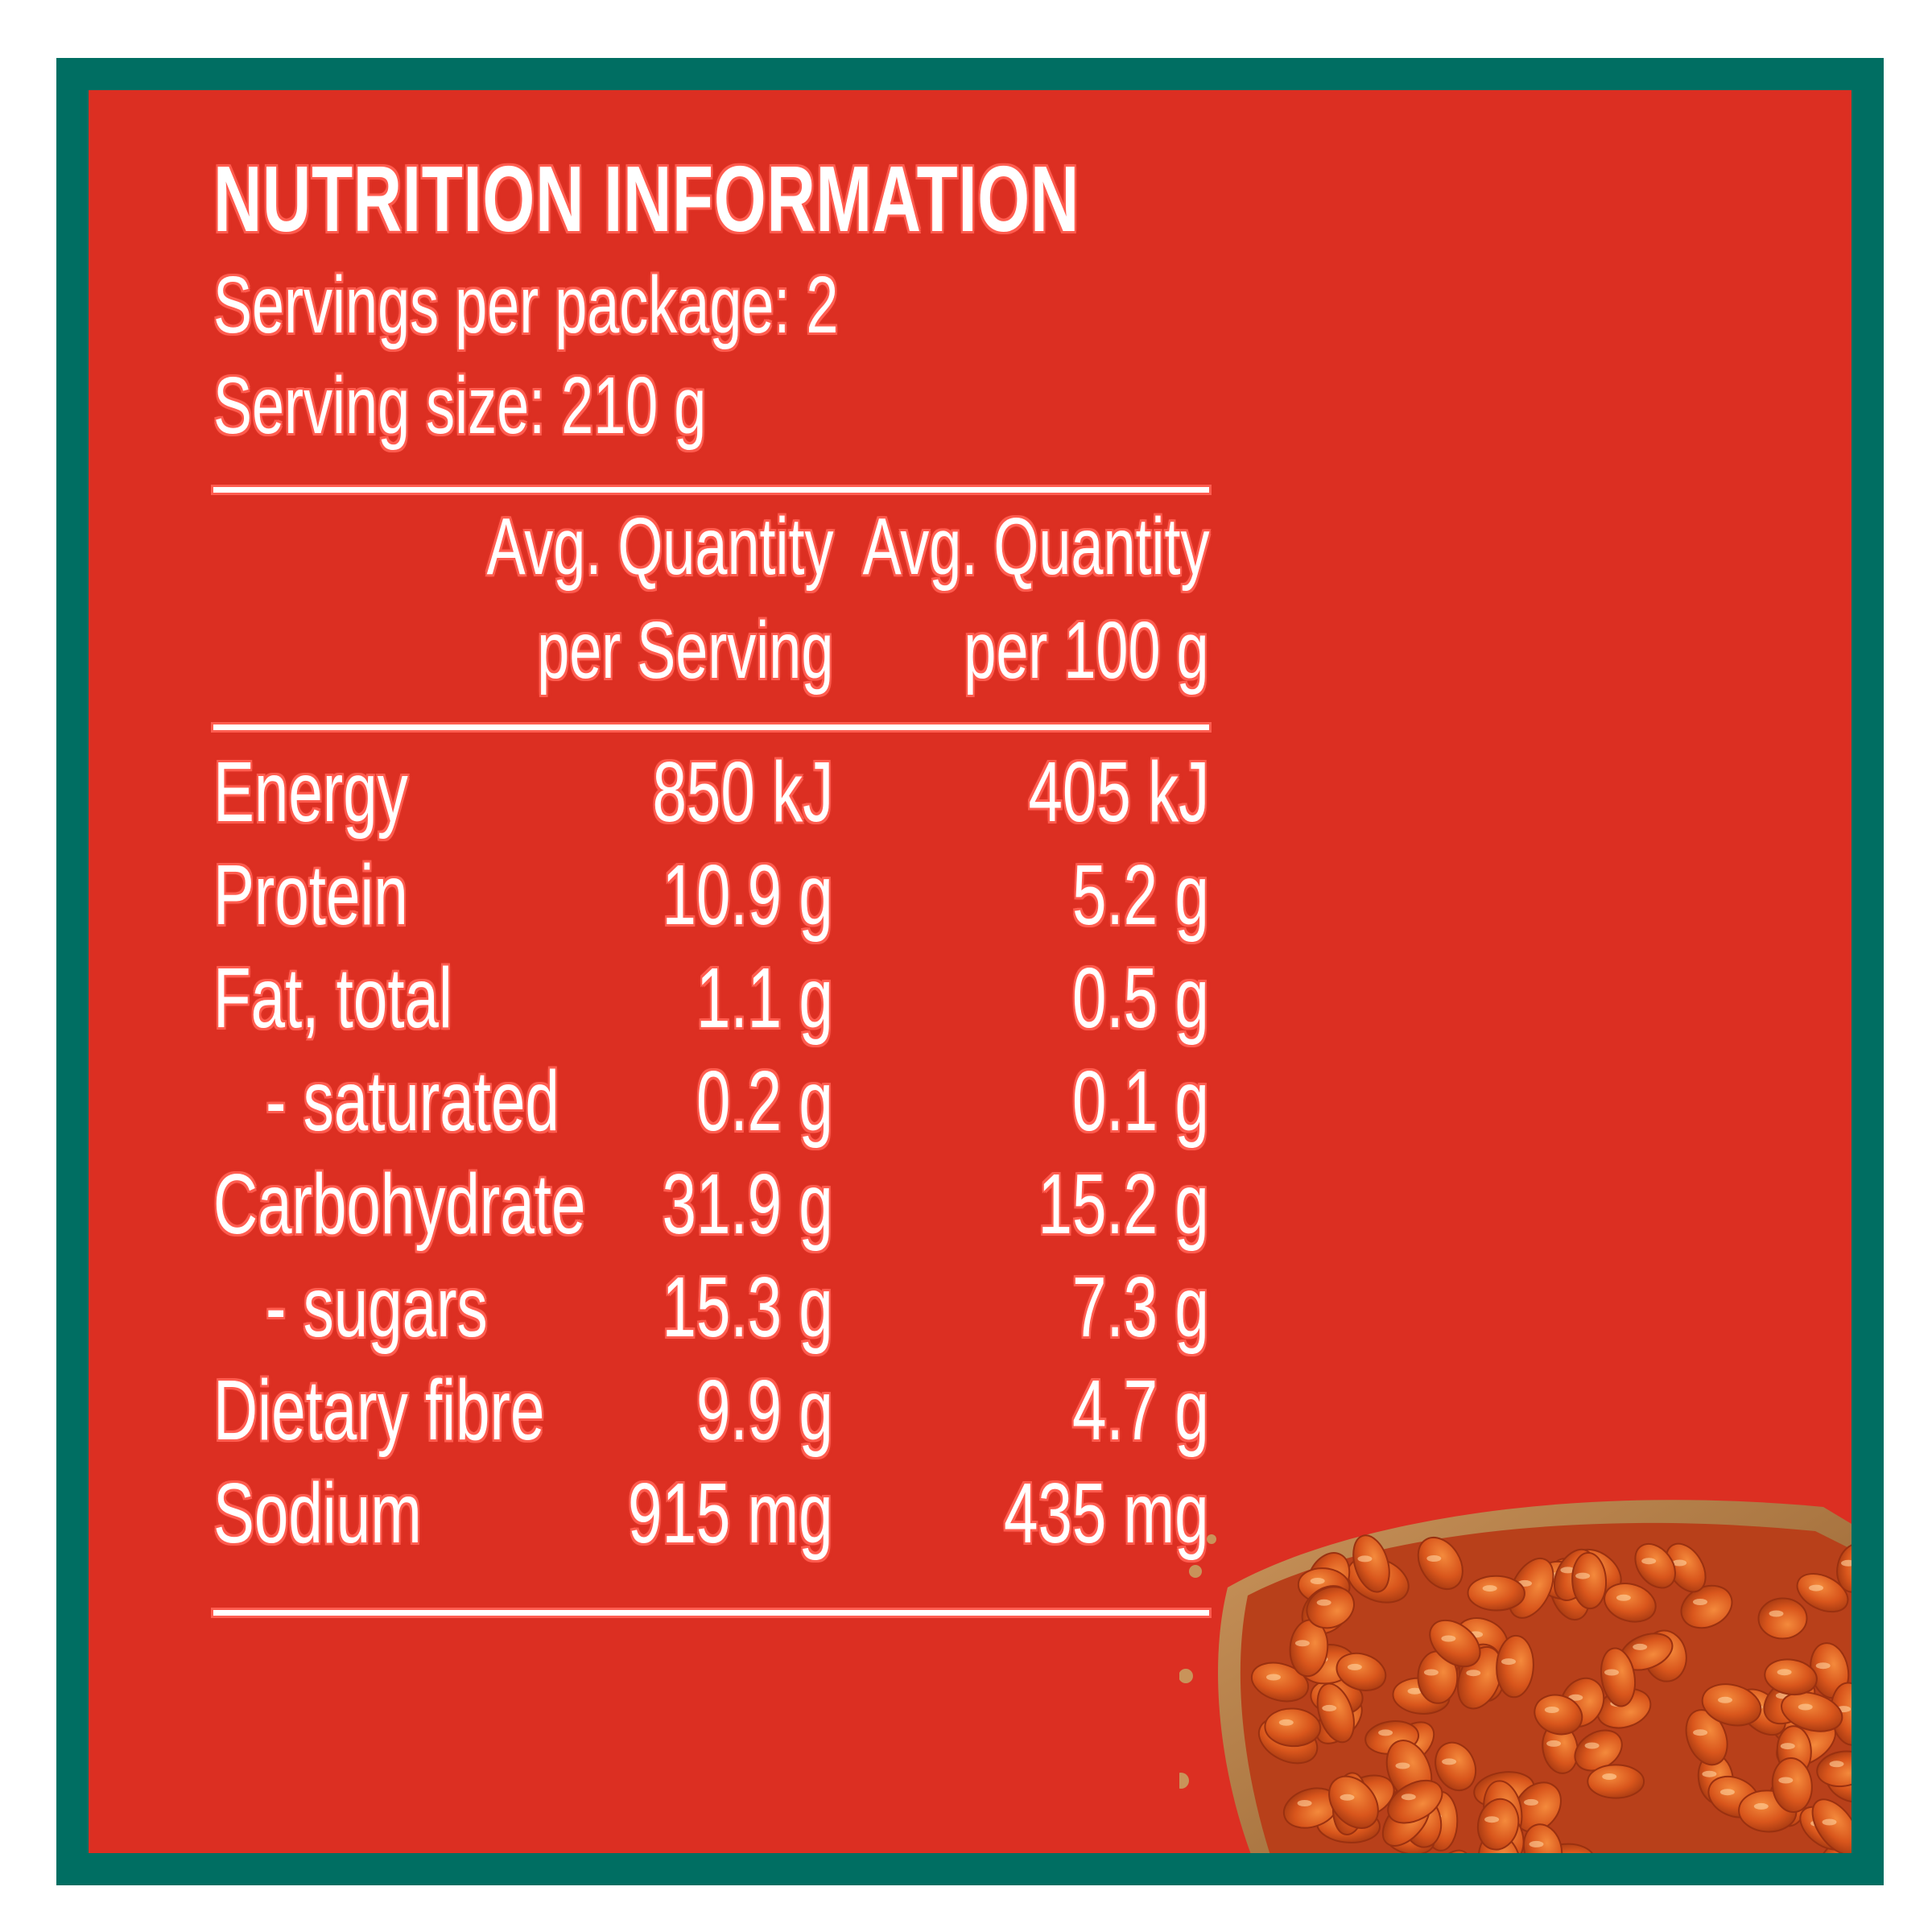 Image resolution: width=1932 pixels, height=1932 pixels. What do you see at coordinates (317, 1513) in the screenshot?
I see `nutrient-label: Sodium` at bounding box center [317, 1513].